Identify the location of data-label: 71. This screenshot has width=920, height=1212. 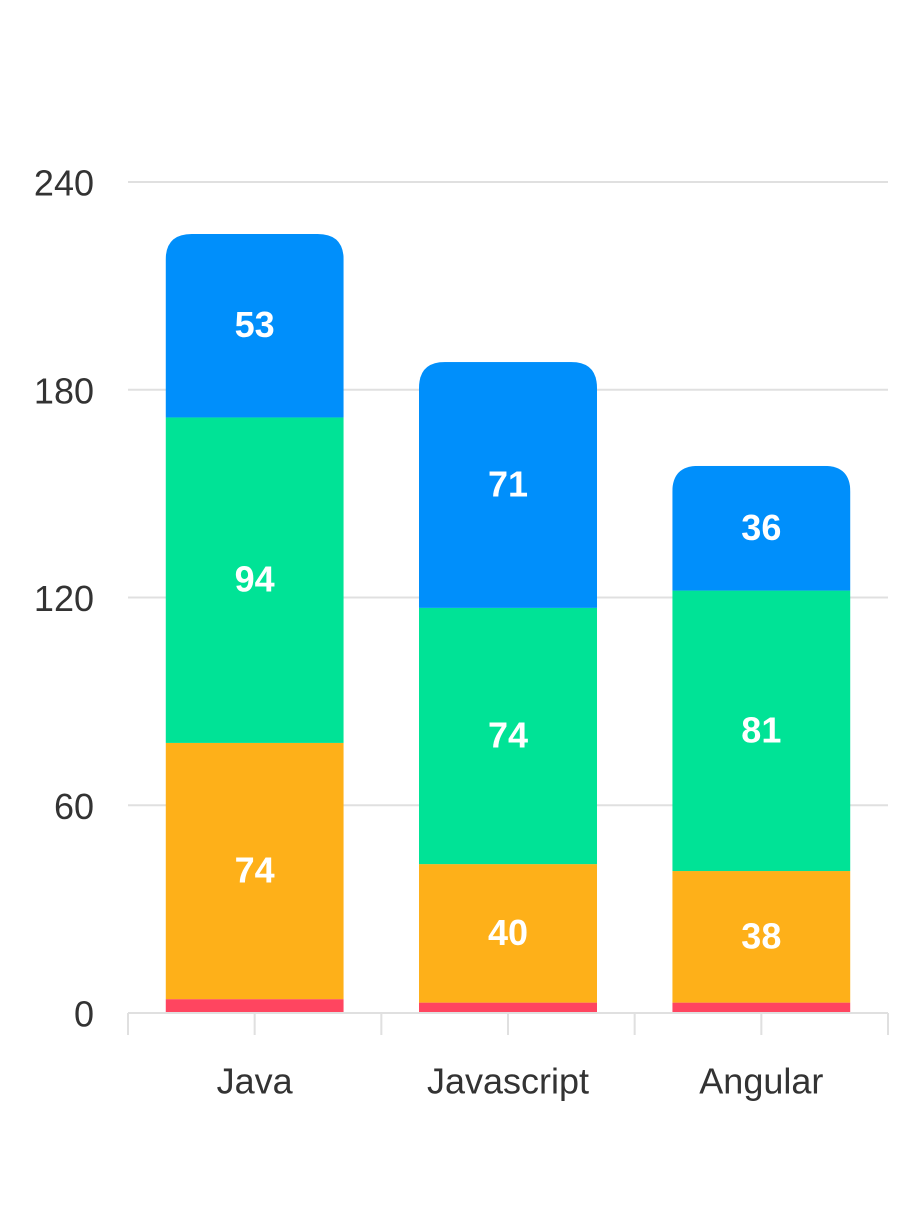
(508, 483).